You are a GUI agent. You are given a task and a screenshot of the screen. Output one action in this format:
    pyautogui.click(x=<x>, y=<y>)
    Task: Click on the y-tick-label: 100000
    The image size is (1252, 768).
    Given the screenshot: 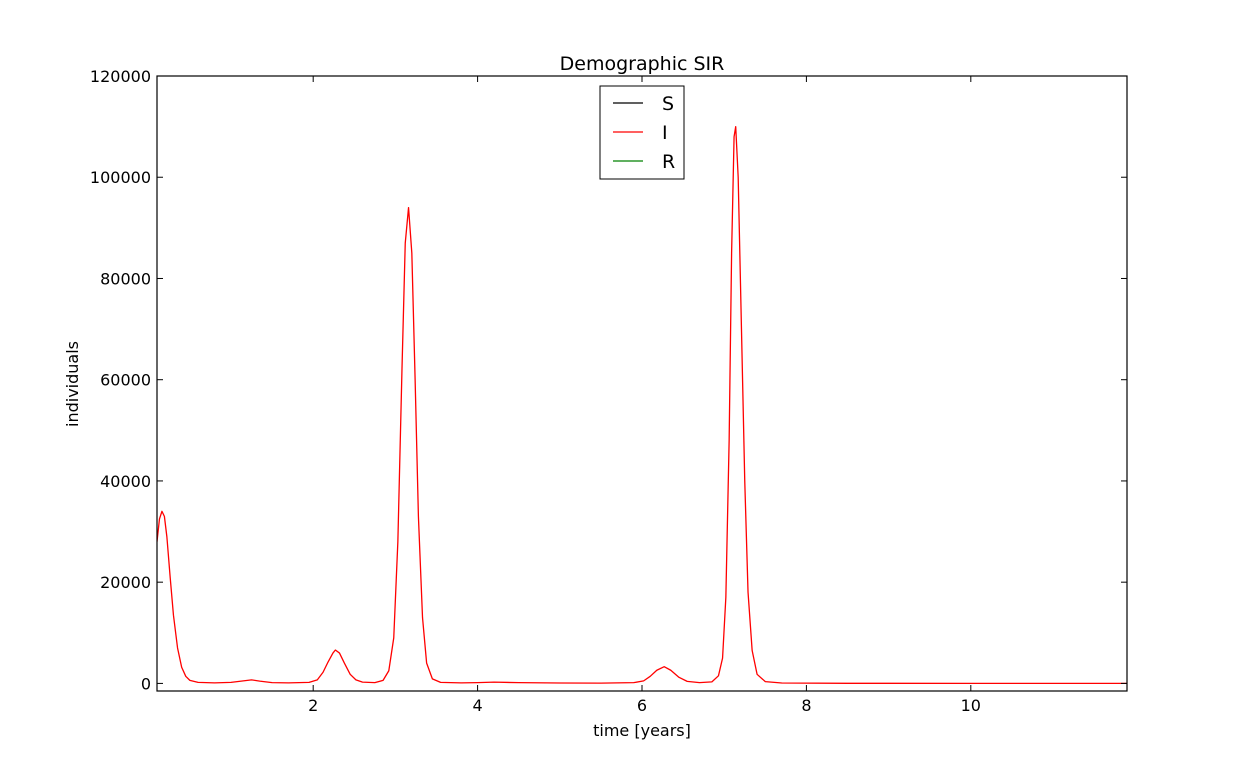 What is the action you would take?
    pyautogui.click(x=120, y=177)
    